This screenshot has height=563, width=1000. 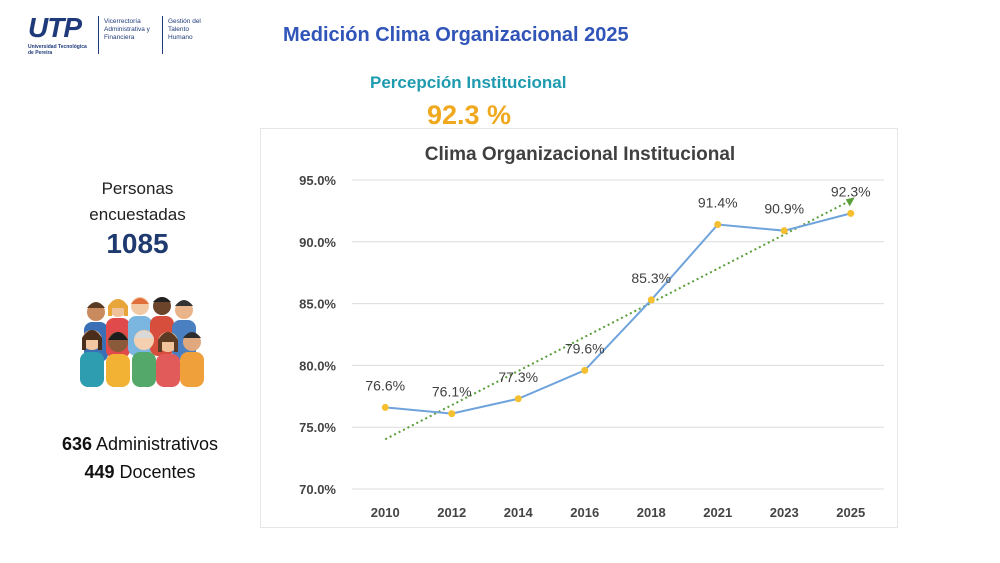 What do you see at coordinates (317, 180) in the screenshot?
I see `y-tick-label: 95.0%` at bounding box center [317, 180].